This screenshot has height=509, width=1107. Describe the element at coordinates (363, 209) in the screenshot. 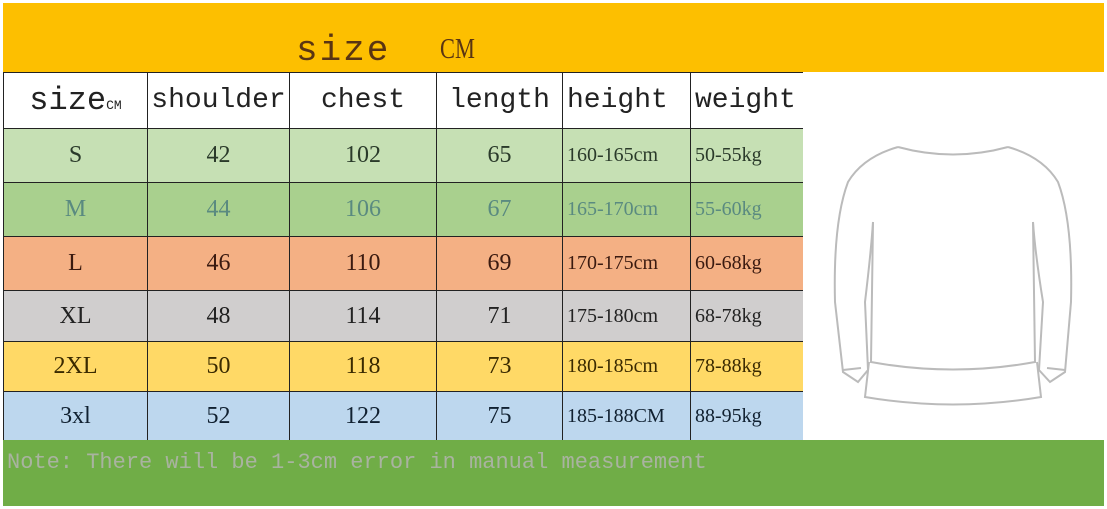

I see `cell-chest: 106` at that location.